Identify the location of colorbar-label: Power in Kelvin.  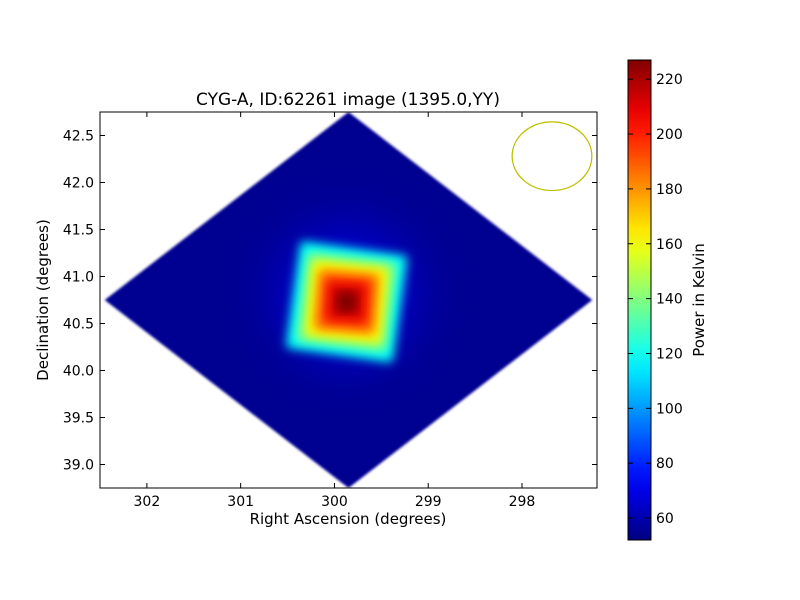
(699, 300).